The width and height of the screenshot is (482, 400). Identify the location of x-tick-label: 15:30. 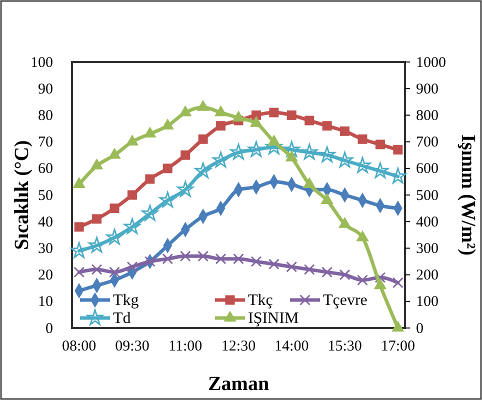
(345, 346).